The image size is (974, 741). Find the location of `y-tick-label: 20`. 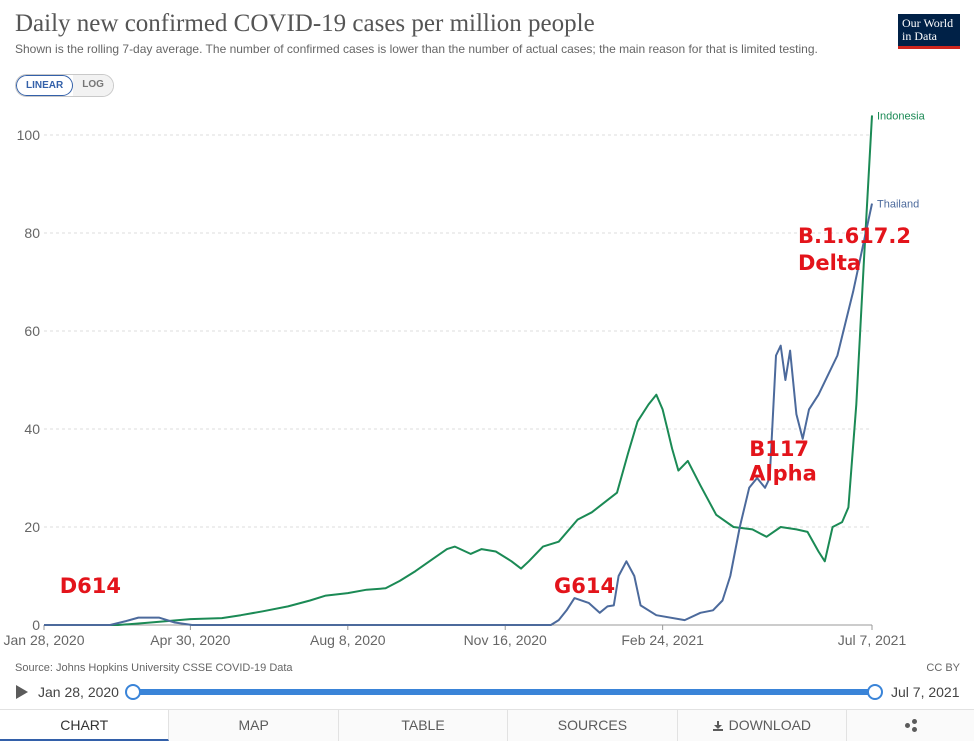

y-tick-label: 20 is located at coordinates (32, 527).